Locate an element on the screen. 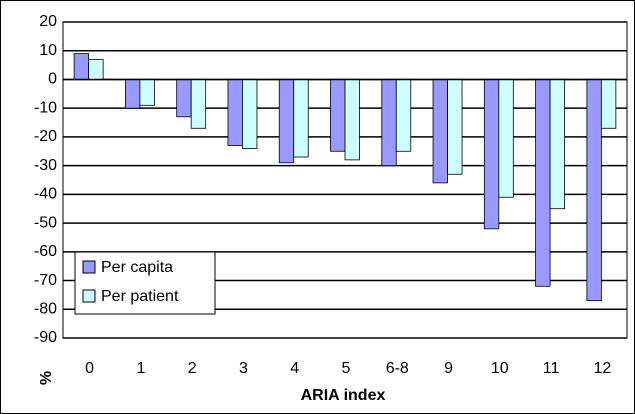 The width and height of the screenshot is (635, 414). legend-label: Per capita is located at coordinates (137, 267).